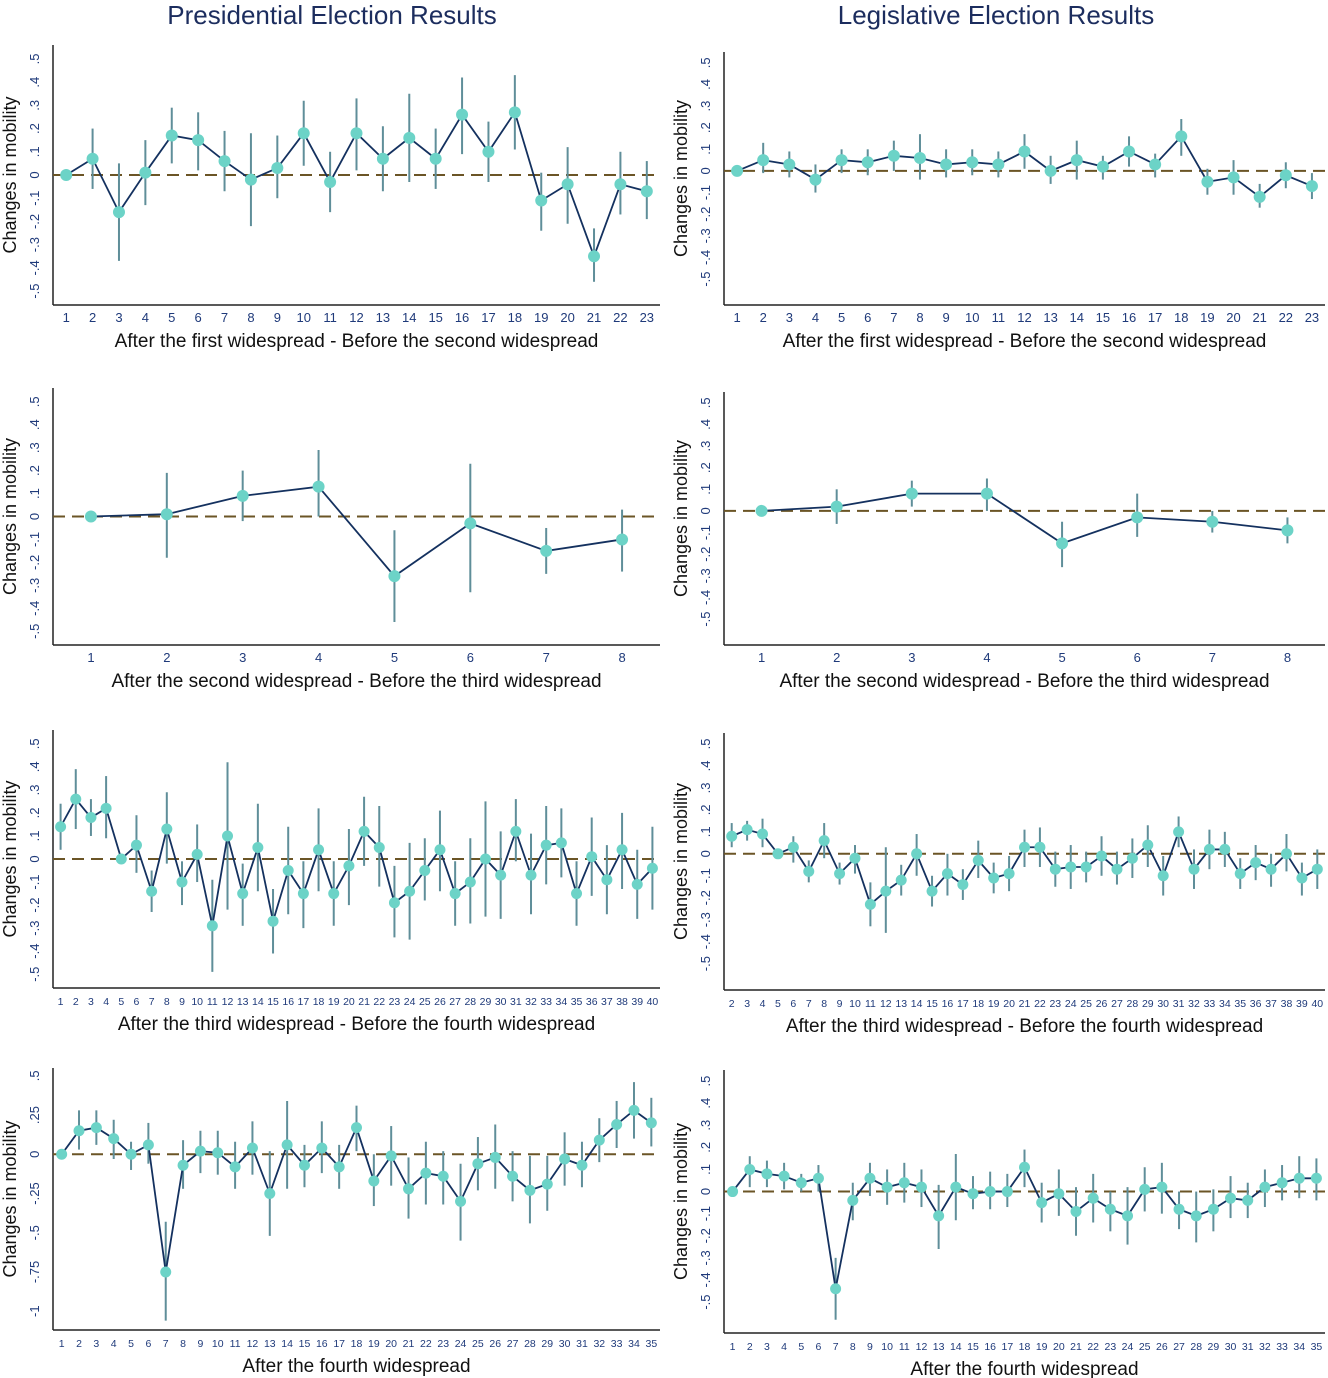 The image size is (1328, 1378). Describe the element at coordinates (409, 317) in the screenshot. I see `x-tick-label: 14` at that location.